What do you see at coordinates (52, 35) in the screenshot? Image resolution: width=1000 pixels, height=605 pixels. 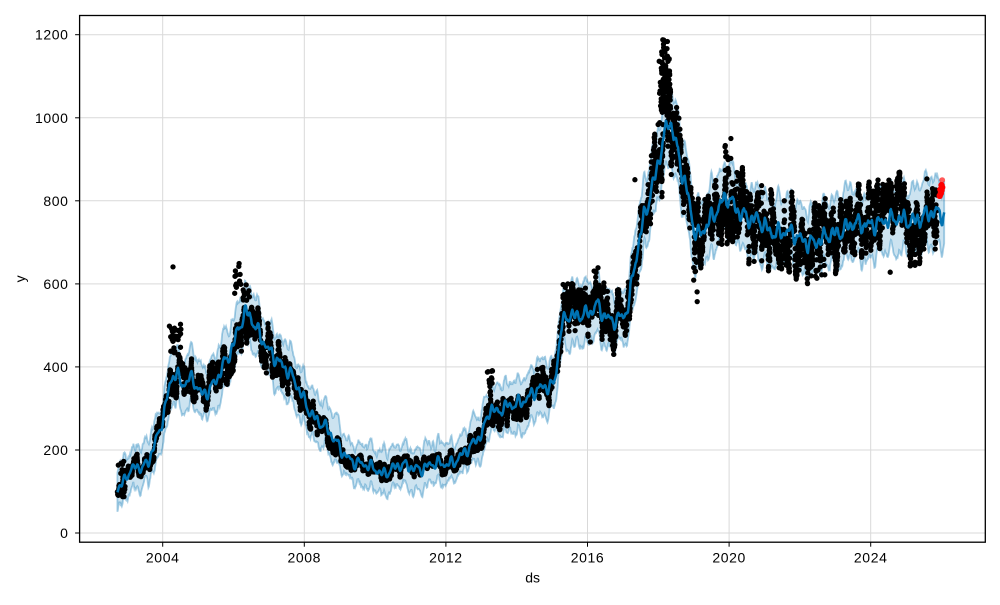 I see `svg-text: 1200` at bounding box center [52, 35].